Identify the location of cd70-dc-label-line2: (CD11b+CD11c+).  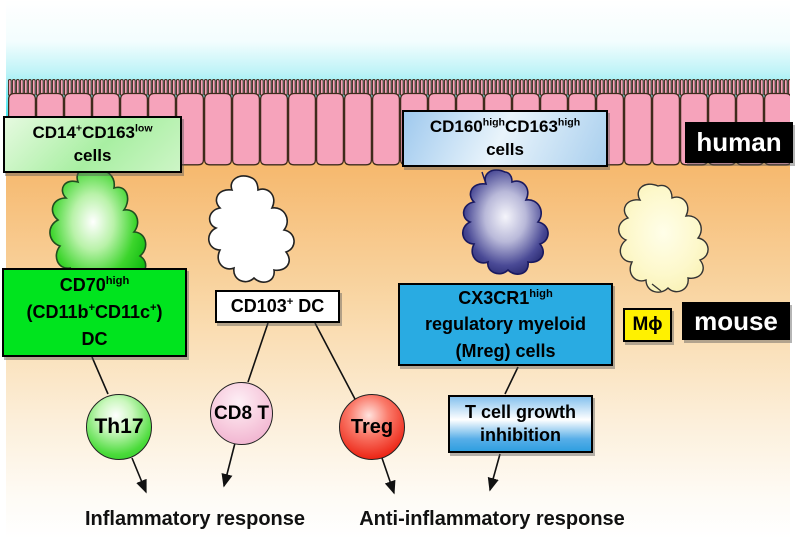
(94, 312).